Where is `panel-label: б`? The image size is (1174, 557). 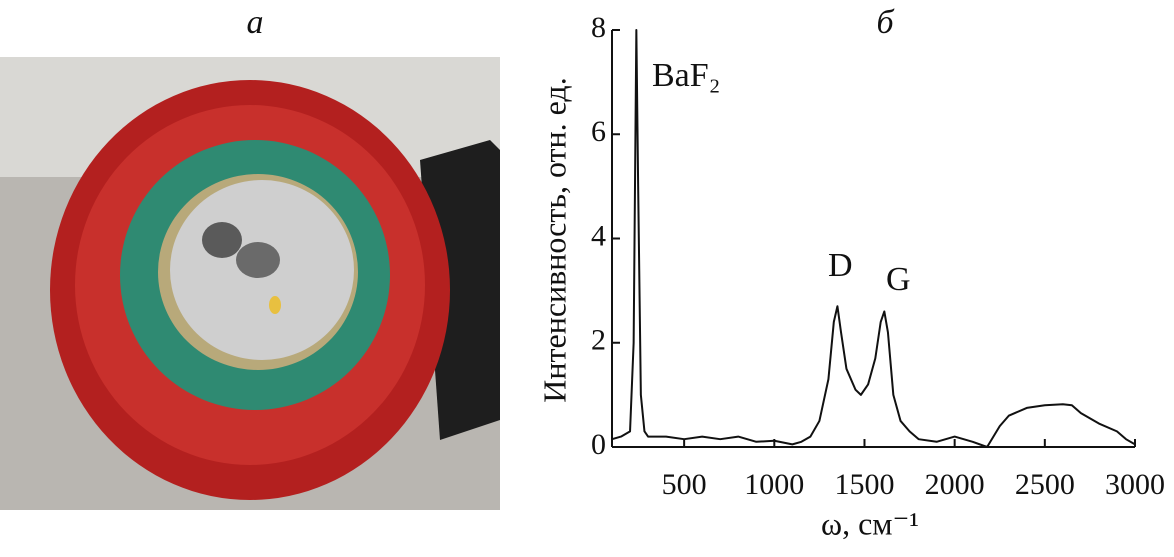 panel-label: б is located at coordinates (885, 22).